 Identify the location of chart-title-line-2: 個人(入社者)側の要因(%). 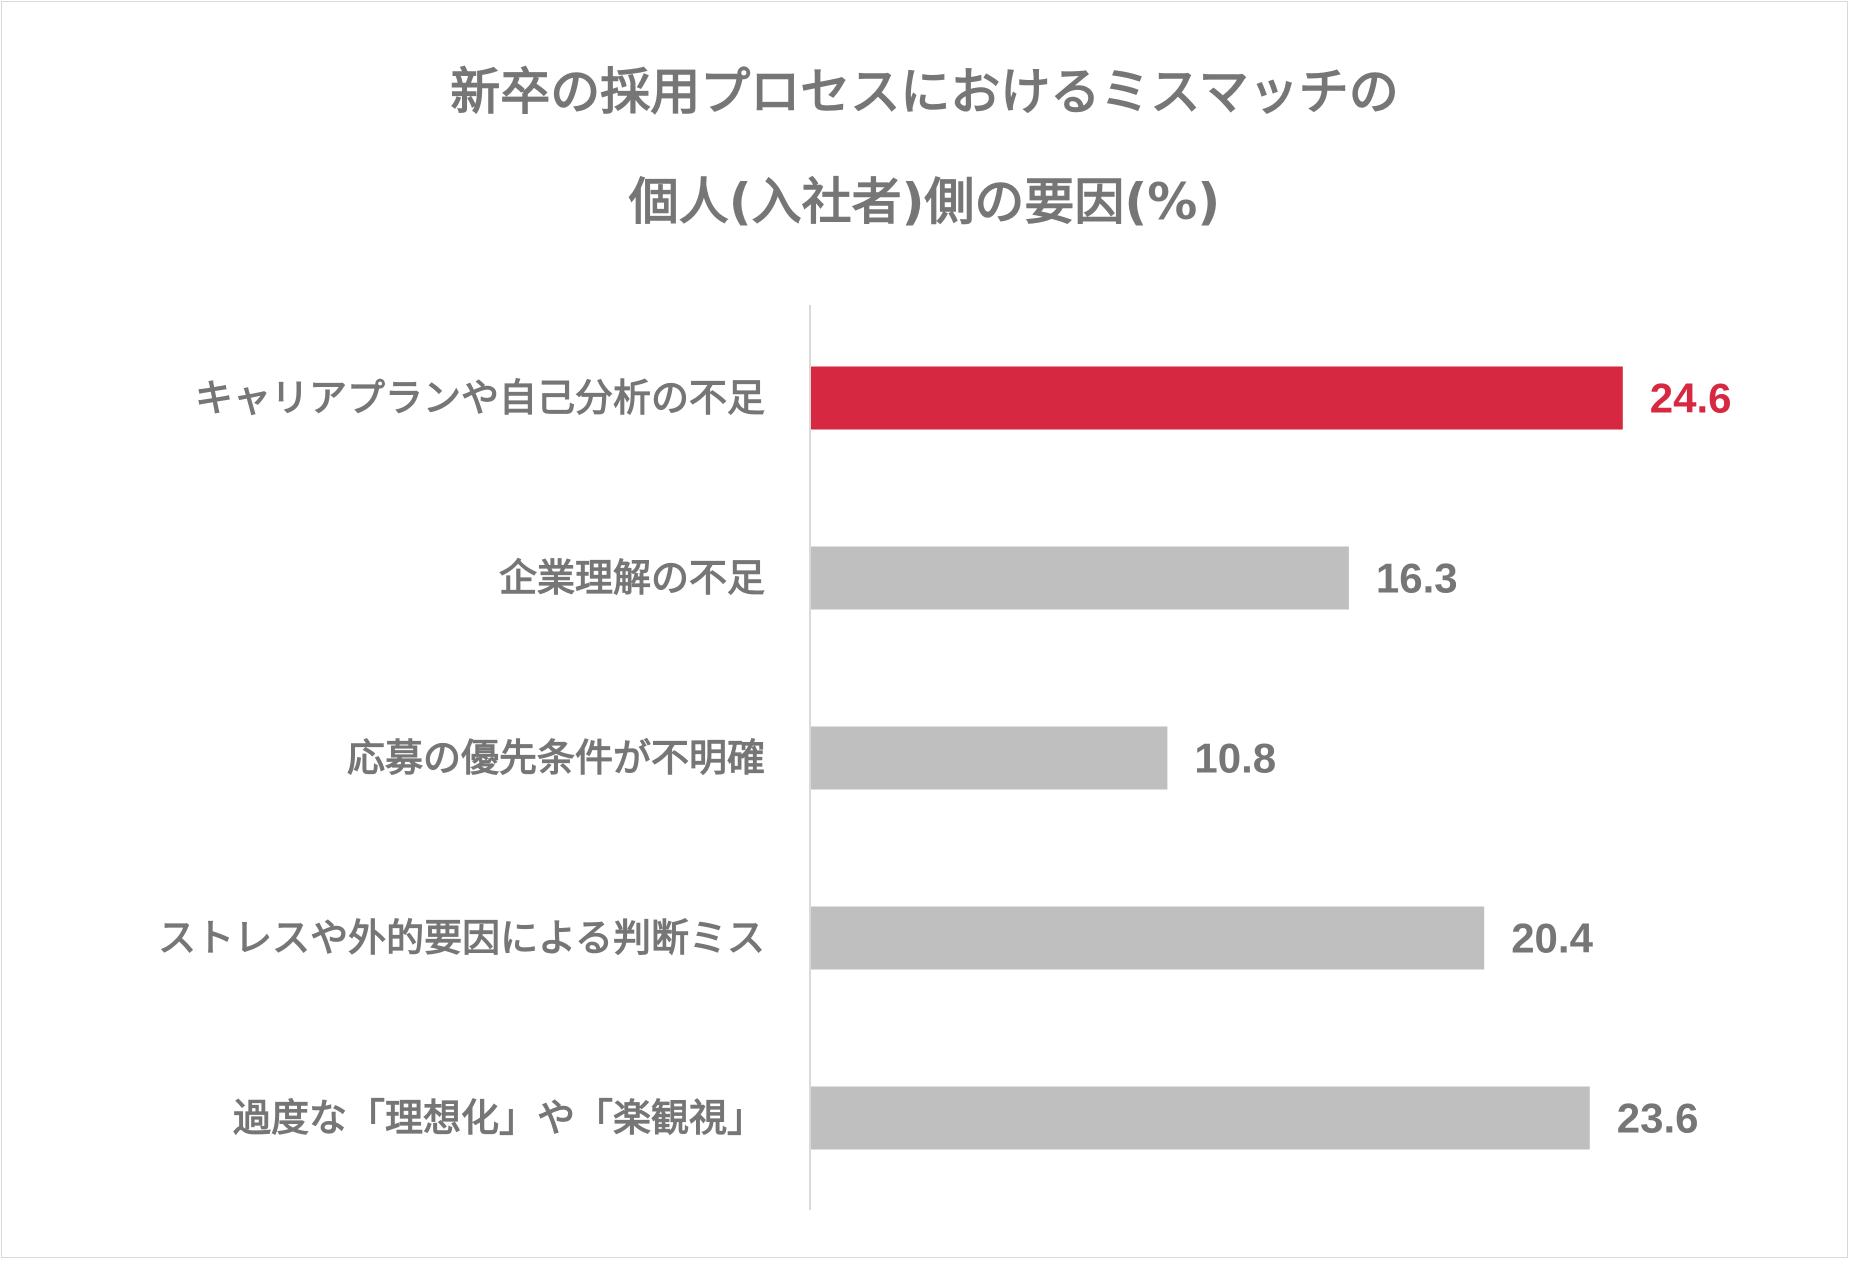
(924, 202).